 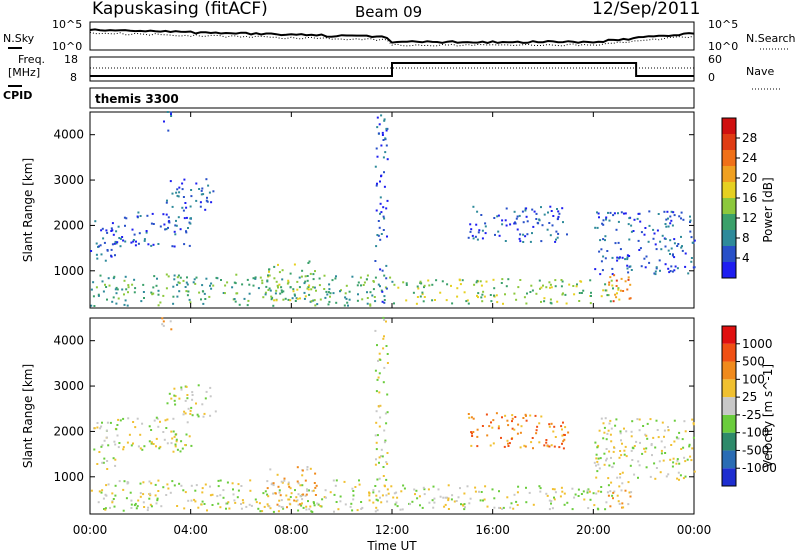 What do you see at coordinates (68, 135) in the screenshot?
I see `y-tick-label: 4000` at bounding box center [68, 135].